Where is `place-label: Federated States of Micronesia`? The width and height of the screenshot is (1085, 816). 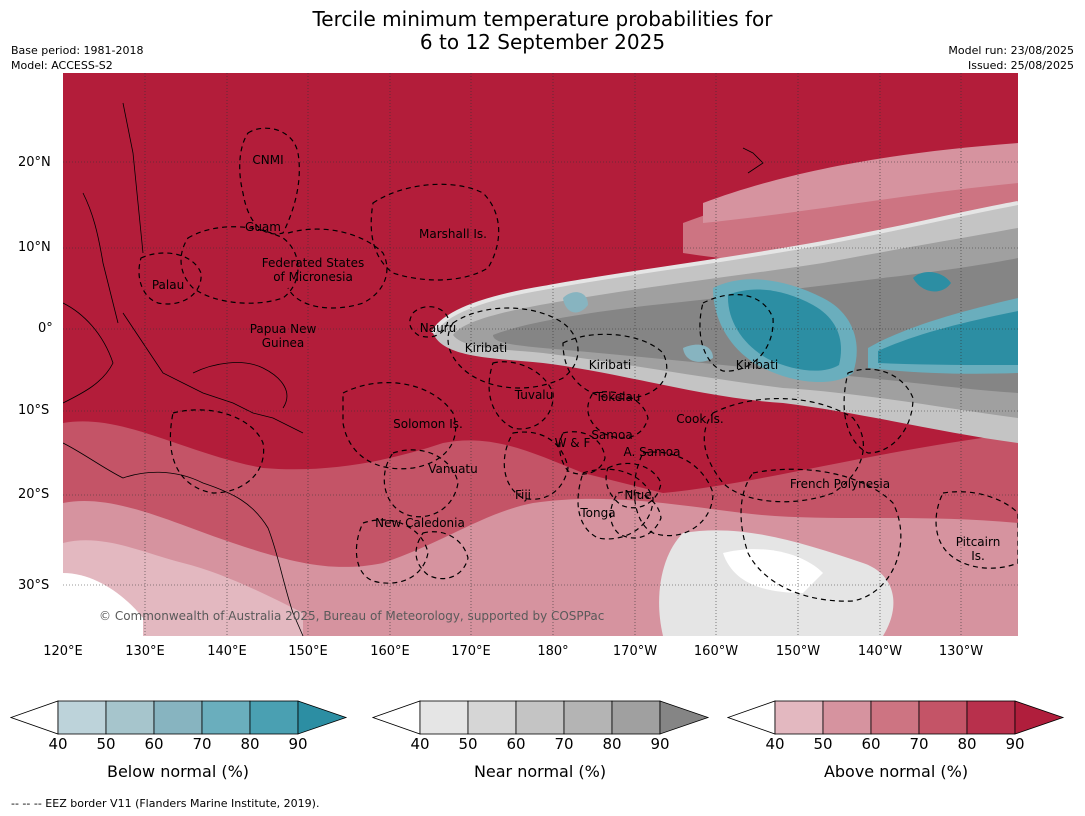
place-label: Federated States of Micronesia is located at coordinates (313, 270).